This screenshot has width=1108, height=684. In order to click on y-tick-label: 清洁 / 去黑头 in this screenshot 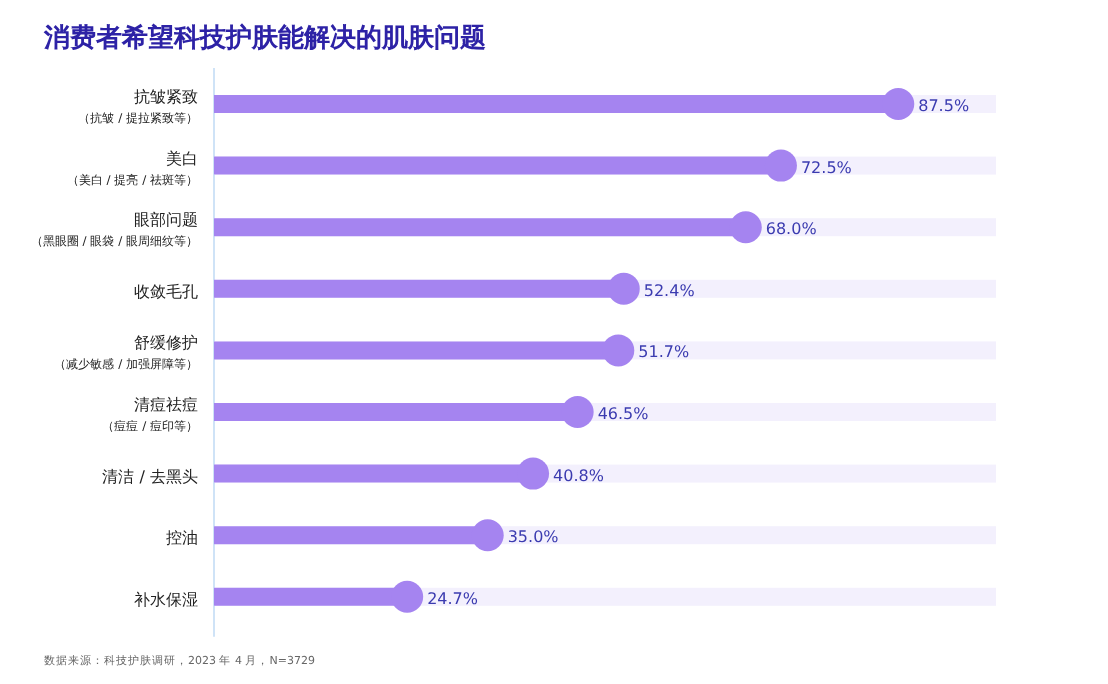, I will do `click(150, 476)`.